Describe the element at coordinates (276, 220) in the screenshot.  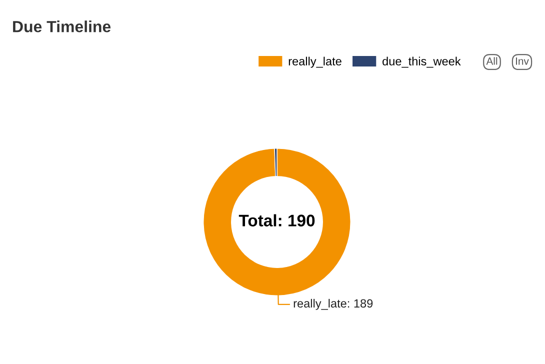
I see `text: Total: 190` at that location.